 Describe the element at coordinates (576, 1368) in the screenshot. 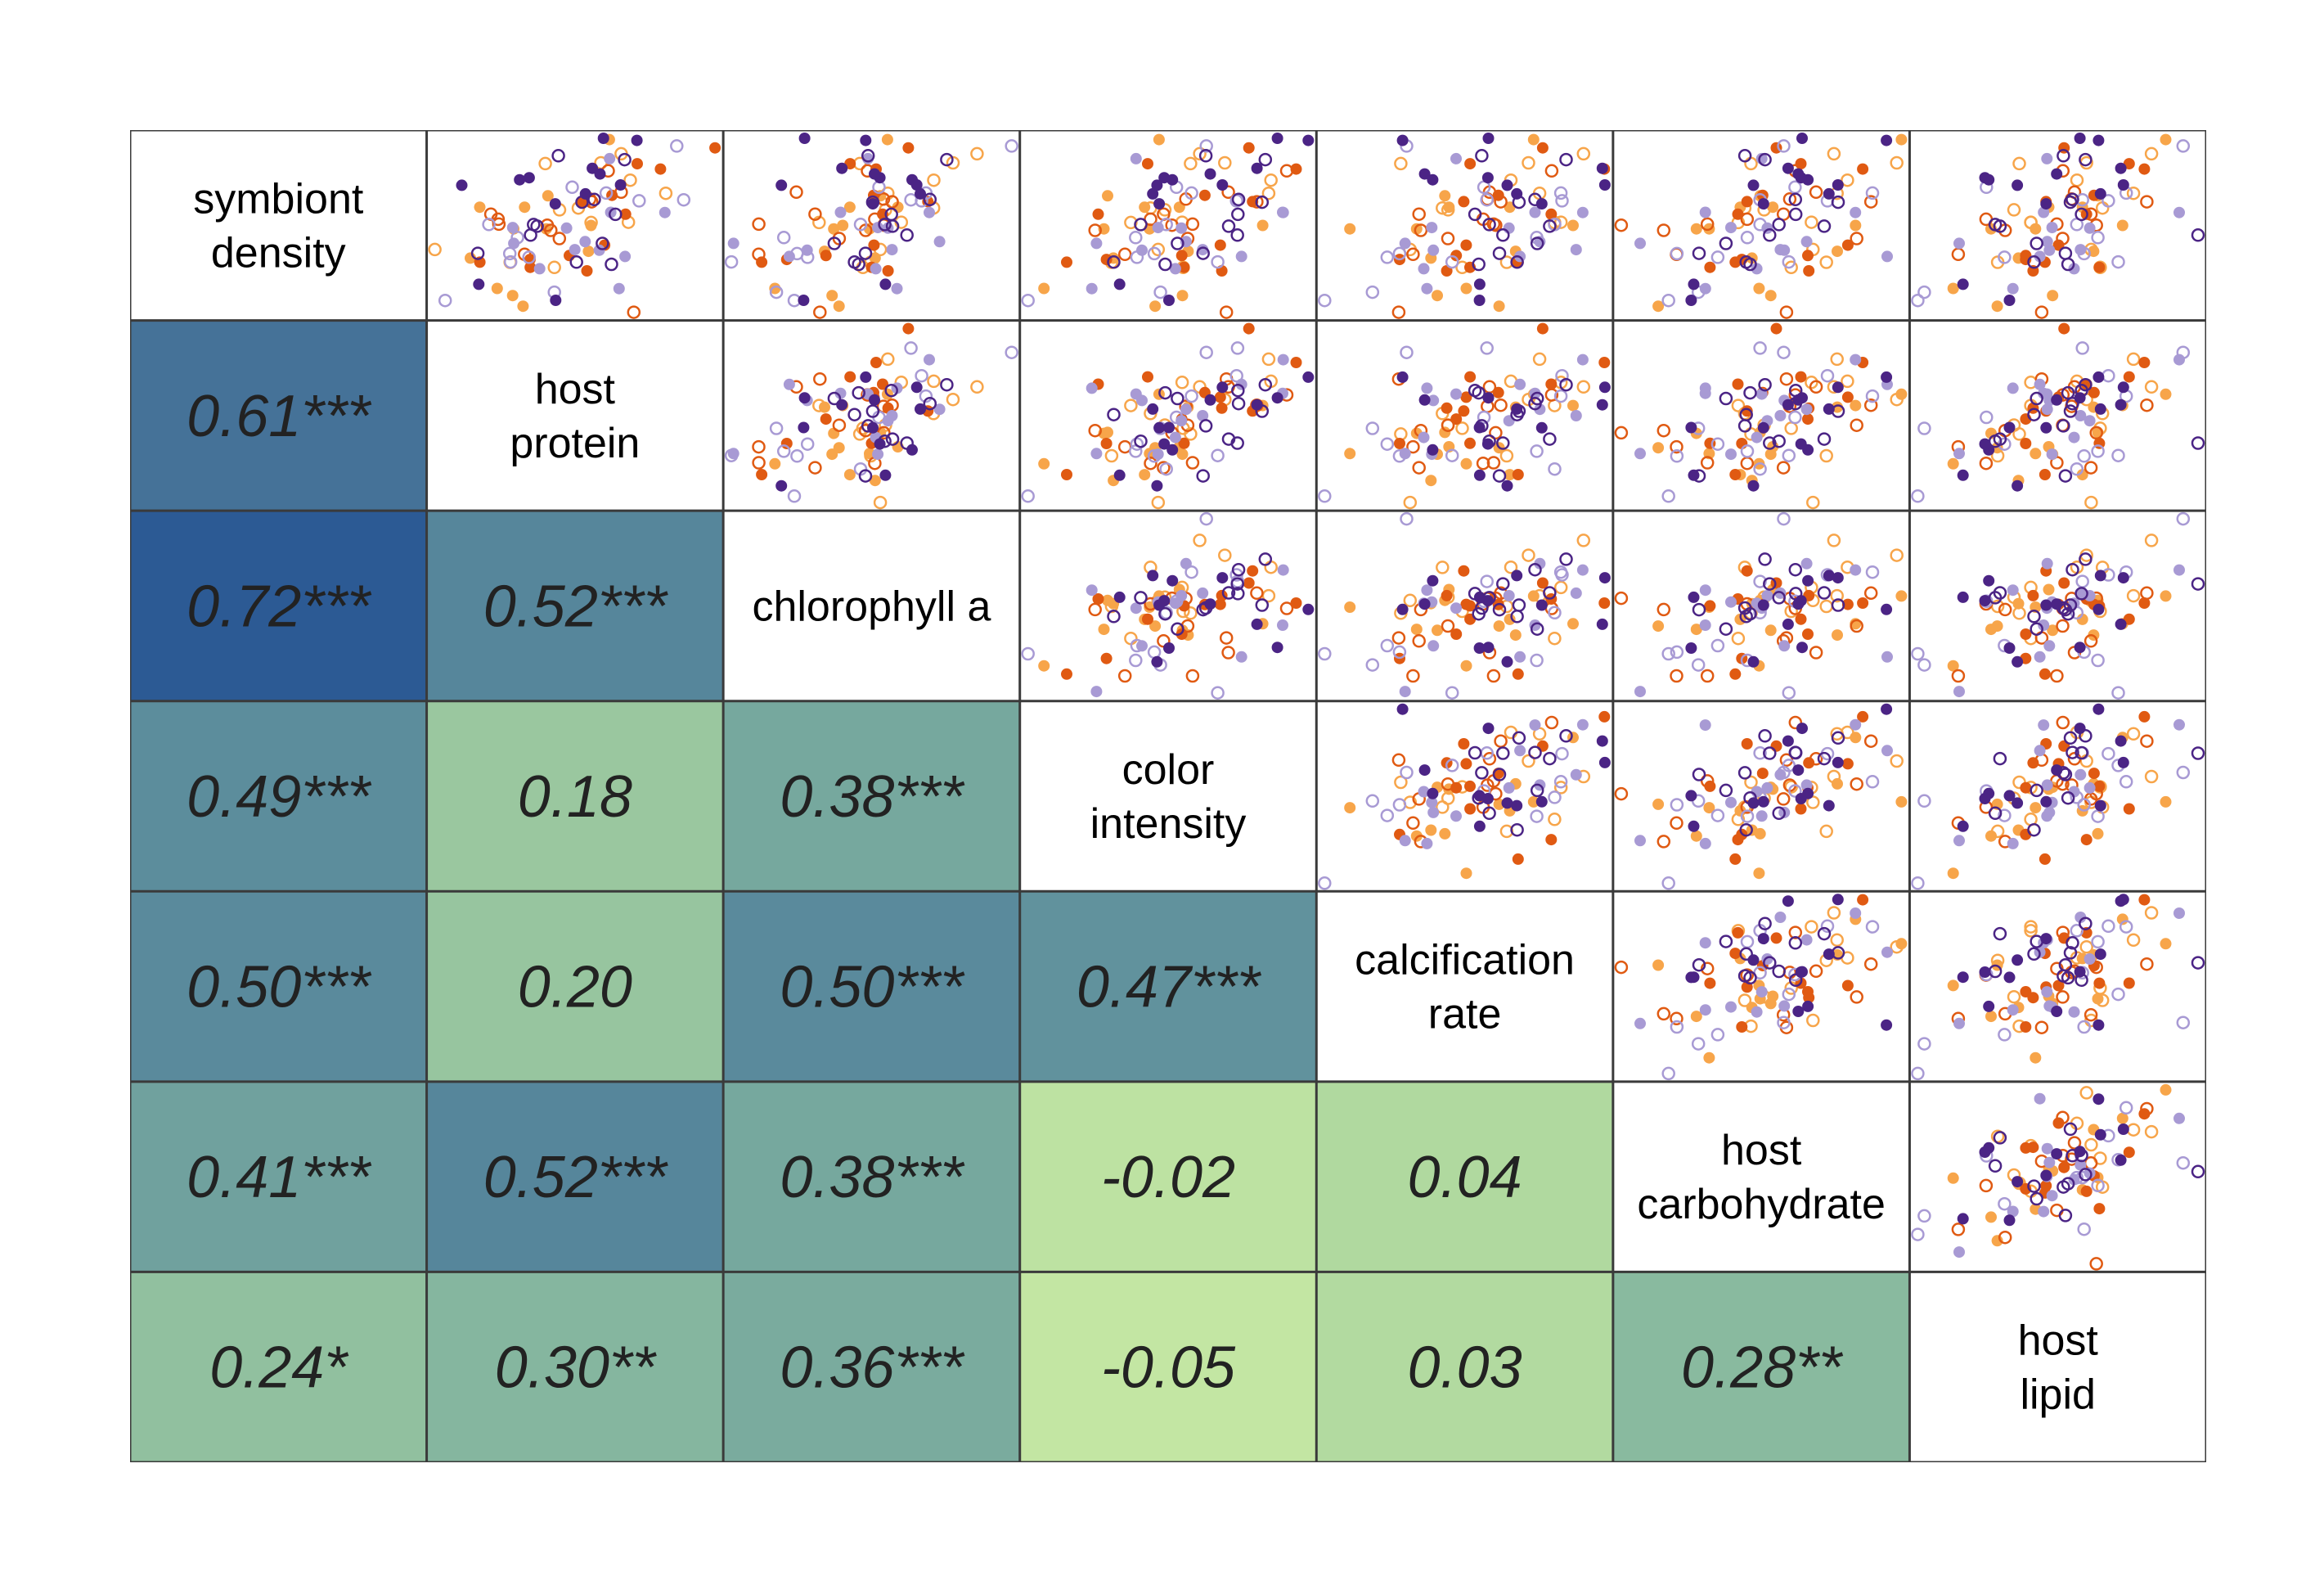

I see `correlation-value-6-1: 0.30**` at that location.